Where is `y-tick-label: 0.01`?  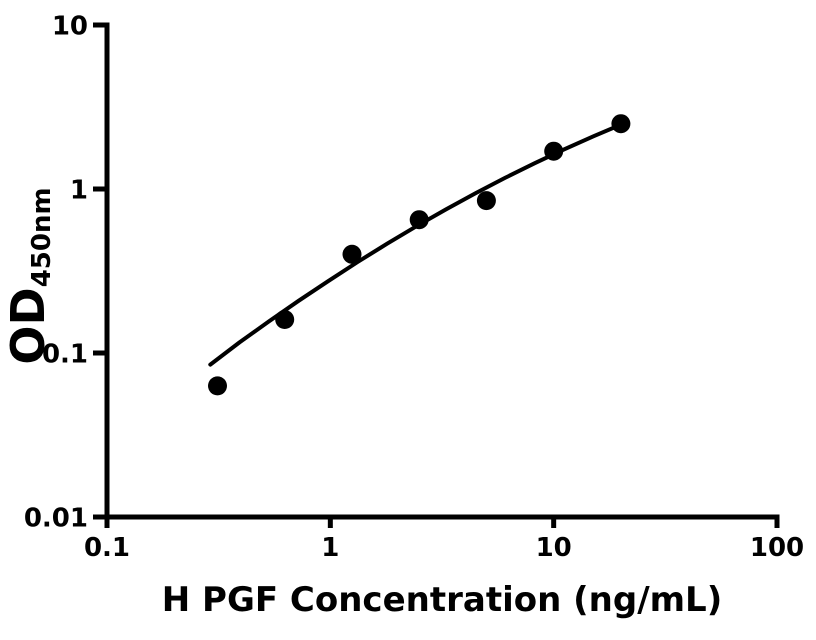 y-tick-label: 0.01 is located at coordinates (56, 519).